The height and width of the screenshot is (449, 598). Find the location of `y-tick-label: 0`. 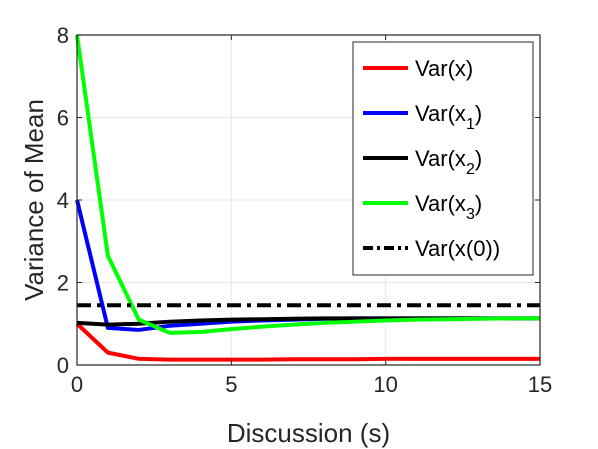

y-tick-label: 0 is located at coordinates (63, 365).